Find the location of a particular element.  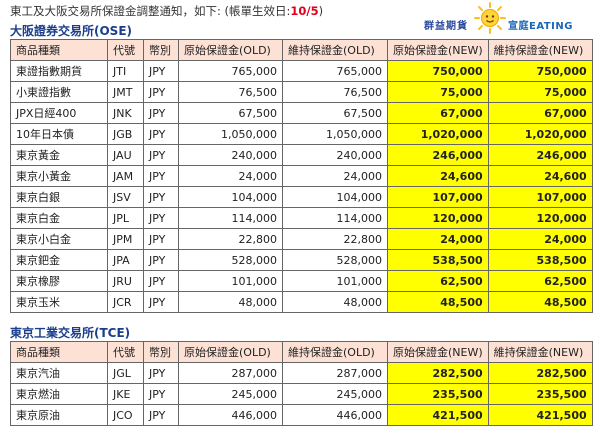

initial-old-cell: 1,050,000 is located at coordinates (230, 134).